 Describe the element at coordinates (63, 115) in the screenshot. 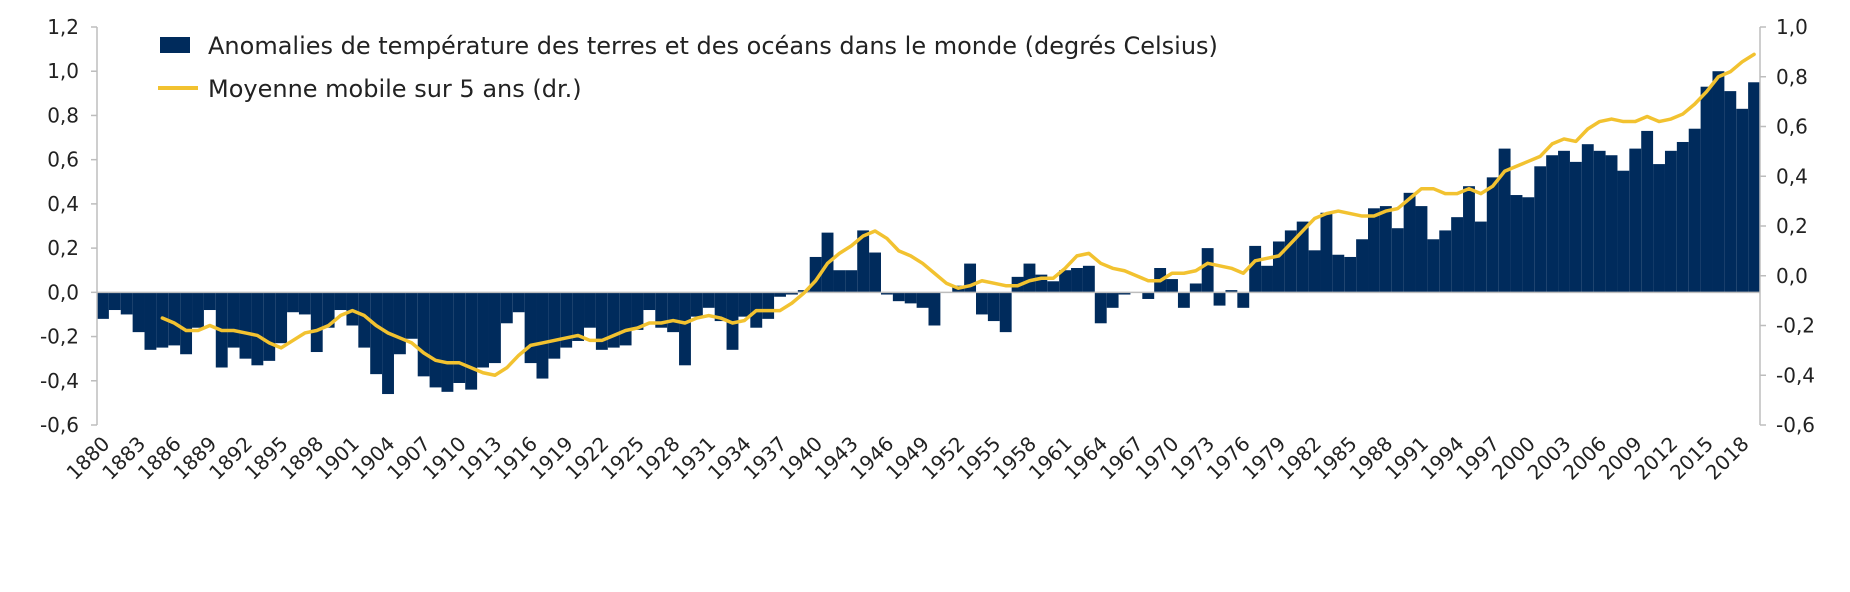

I see `left-tick-label: 0,8` at that location.